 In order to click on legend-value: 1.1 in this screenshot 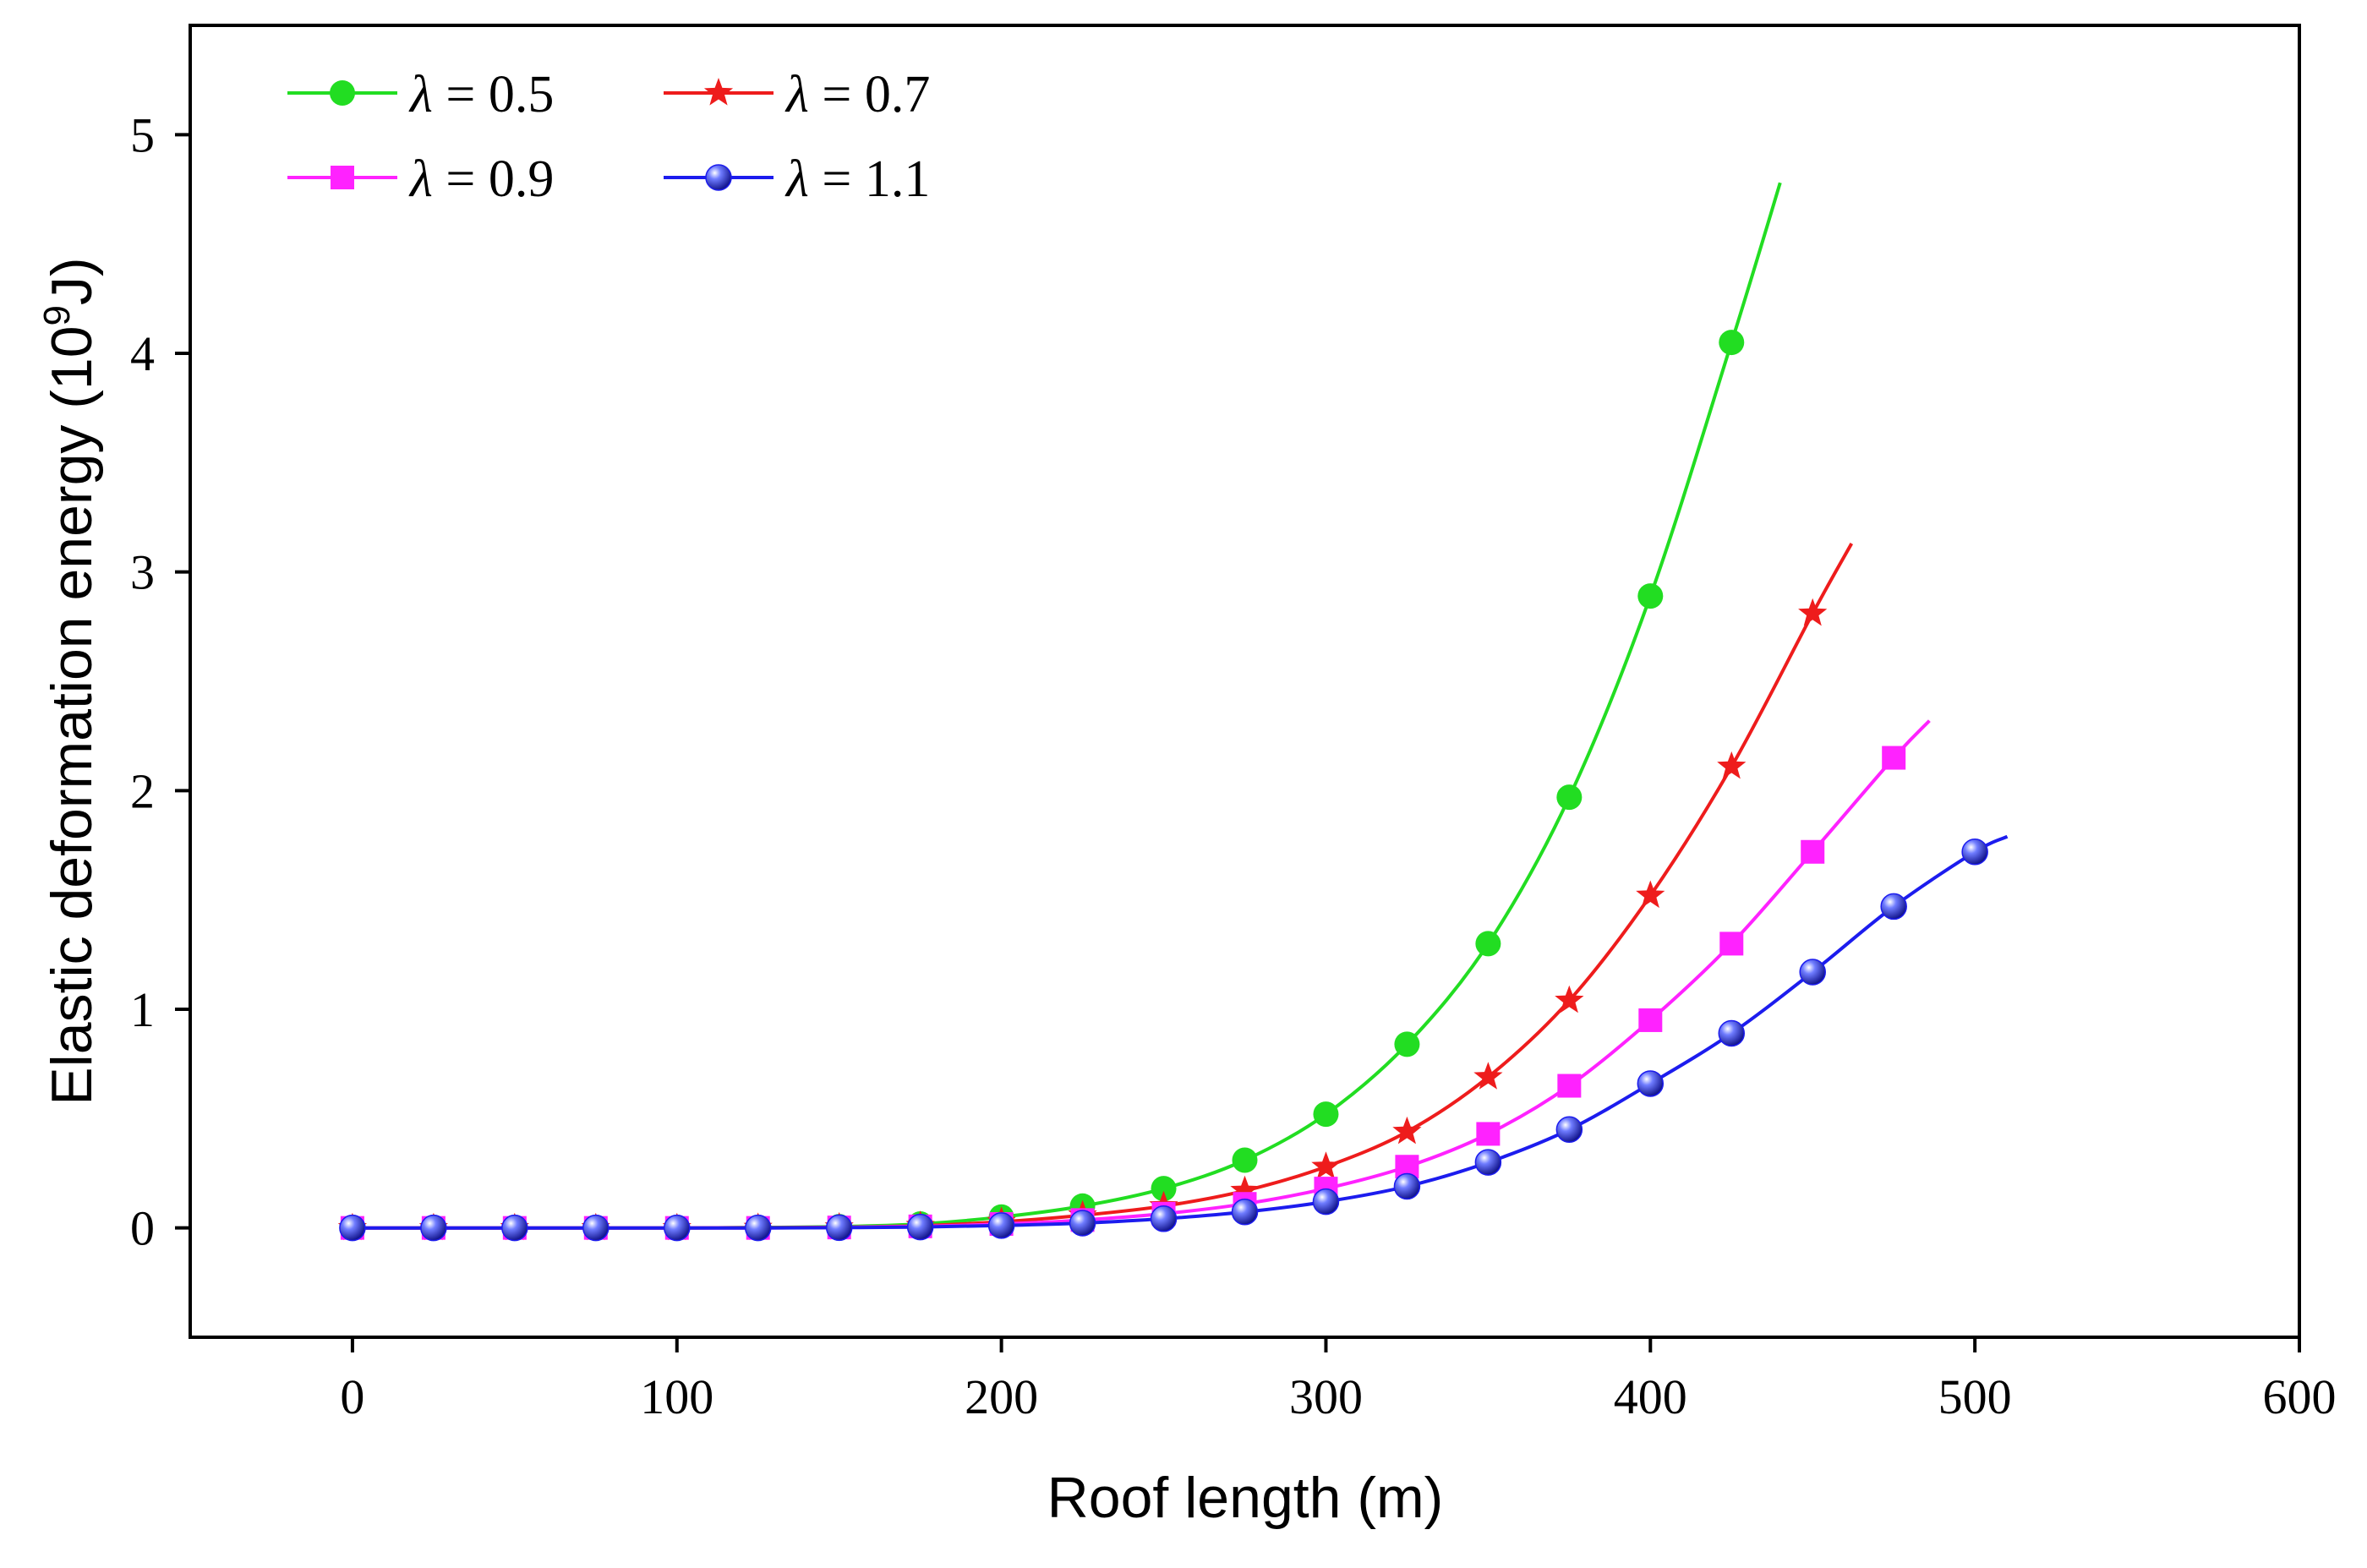, I will do `click(898, 179)`.